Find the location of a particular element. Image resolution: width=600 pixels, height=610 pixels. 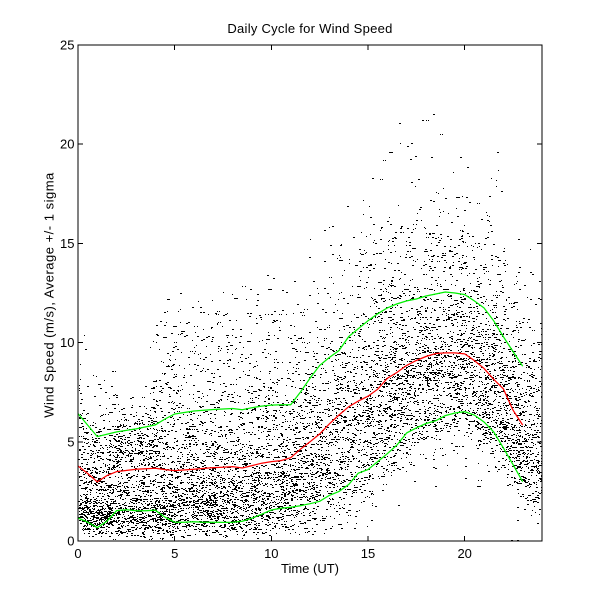

svg-text: 25 is located at coordinates (67, 45).